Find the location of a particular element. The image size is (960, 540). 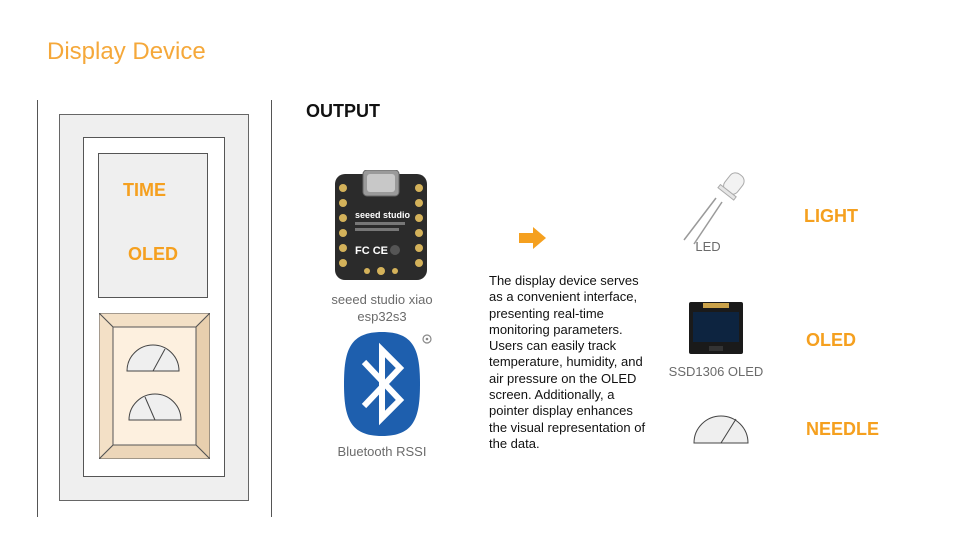

output-heading: OUTPUT is located at coordinates (343, 111).